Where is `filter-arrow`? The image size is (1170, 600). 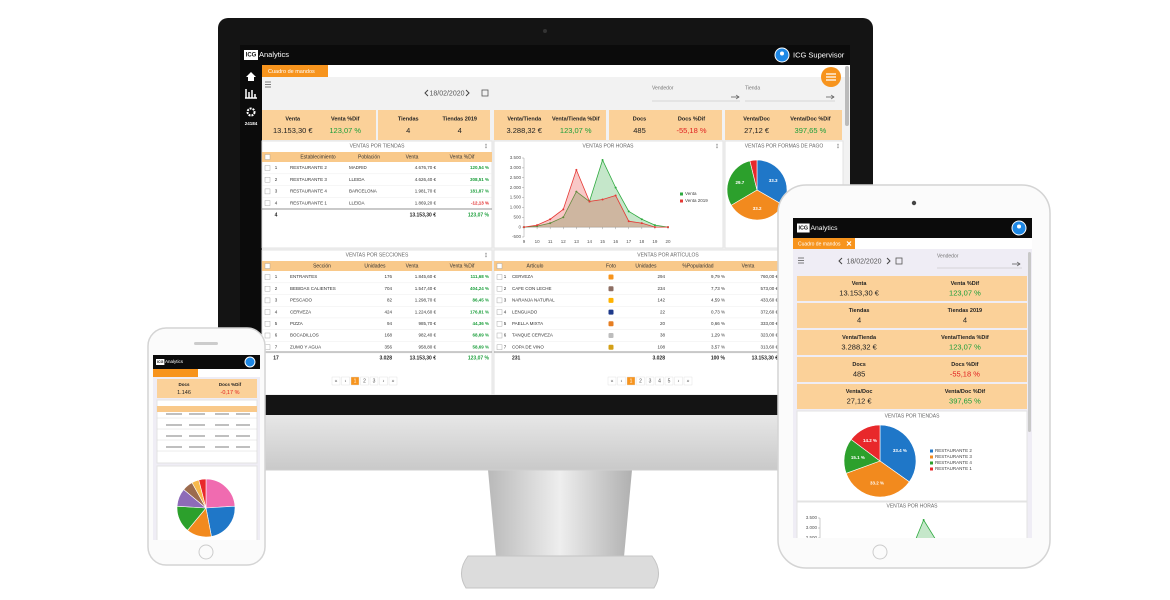
filter-arrow is located at coordinates (1016, 264).